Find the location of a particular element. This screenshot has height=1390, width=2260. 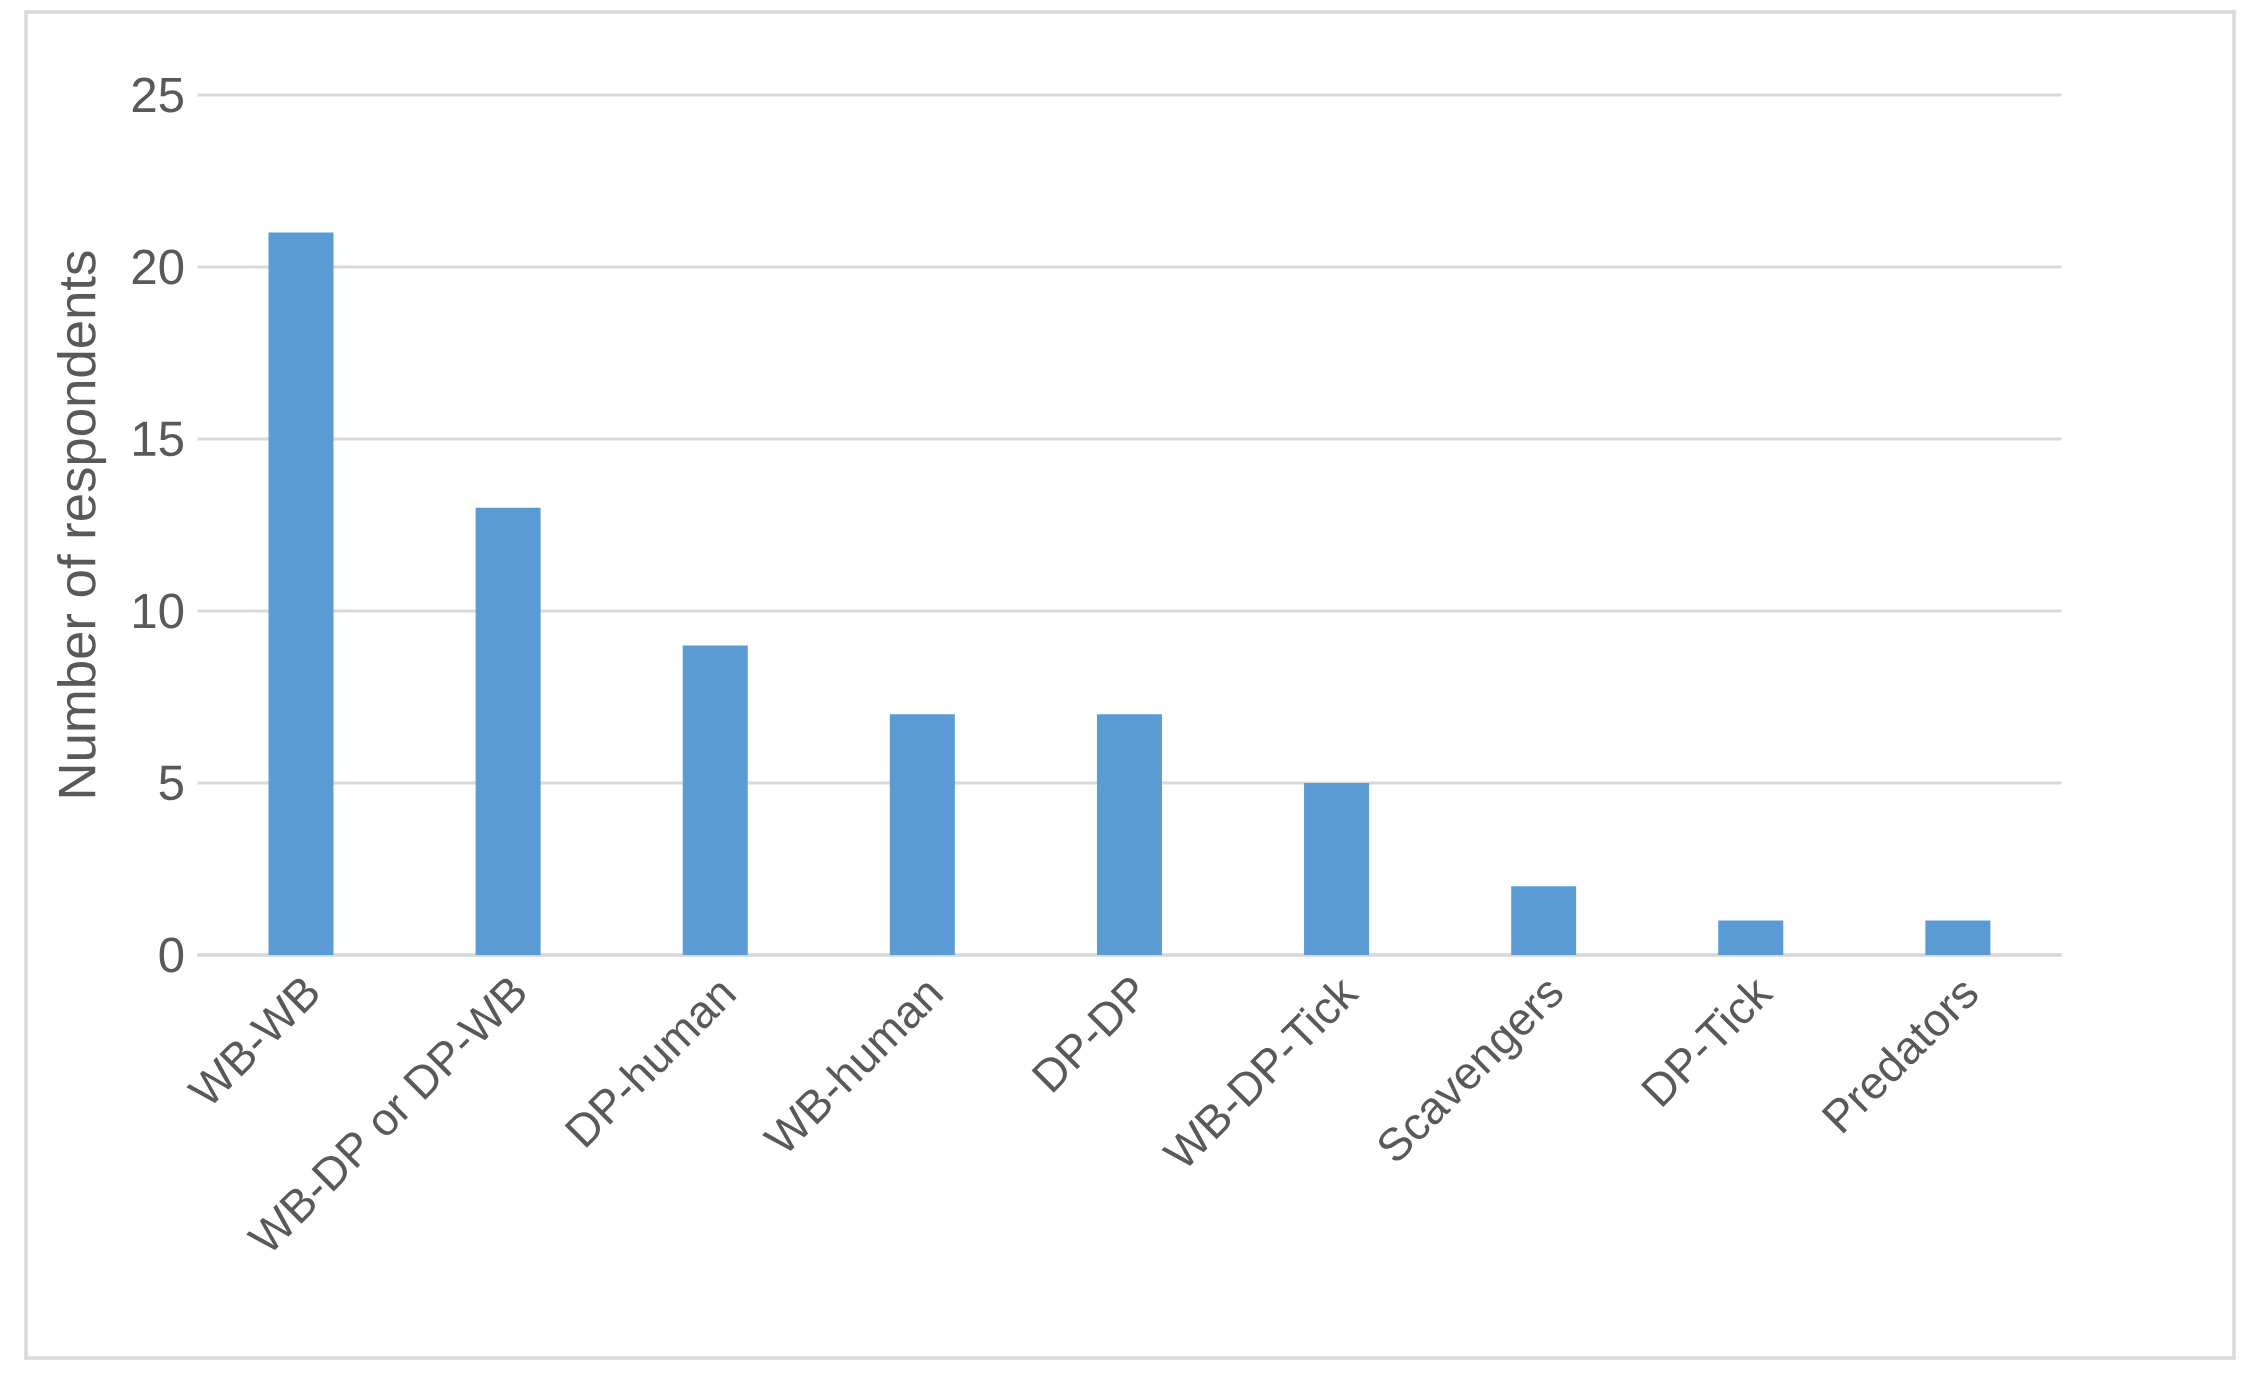

y-tick-label: 20 is located at coordinates (158, 267).